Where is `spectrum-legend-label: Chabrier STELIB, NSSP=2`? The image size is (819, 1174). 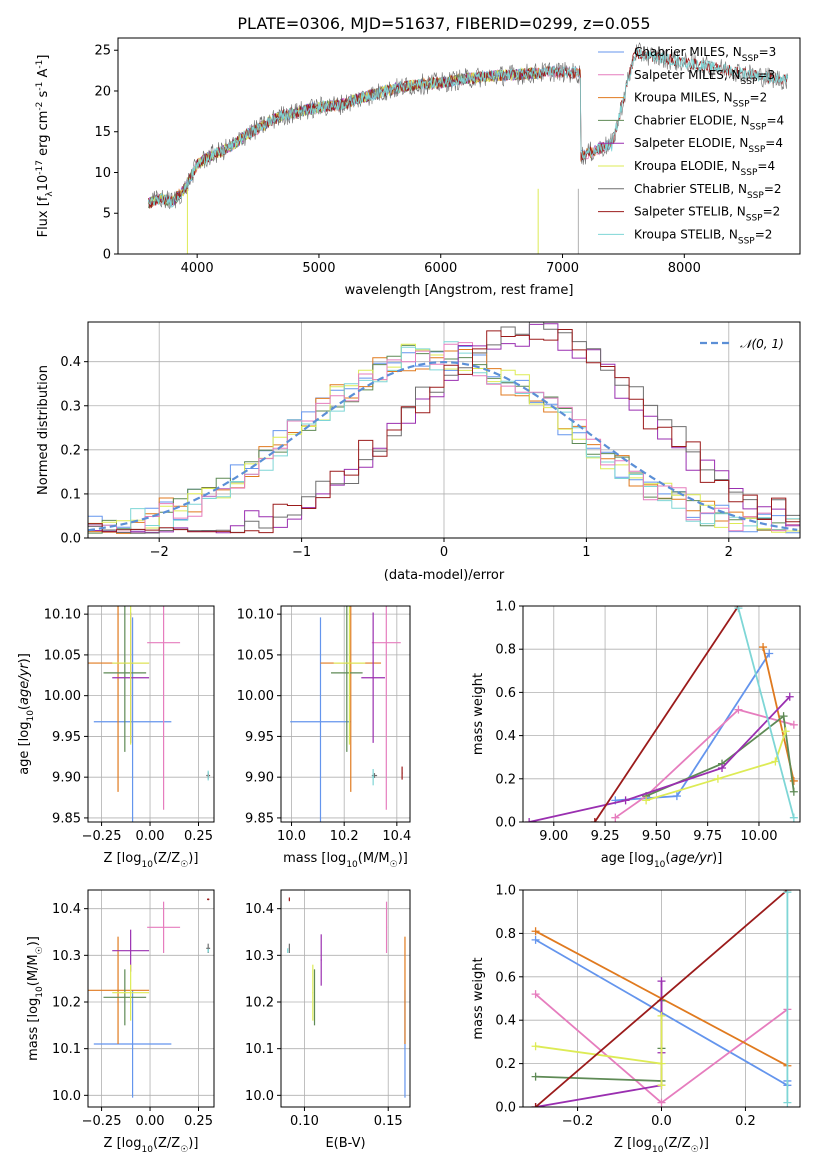 spectrum-legend-label: Chabrier STELIB, NSSP=2 is located at coordinates (708, 191).